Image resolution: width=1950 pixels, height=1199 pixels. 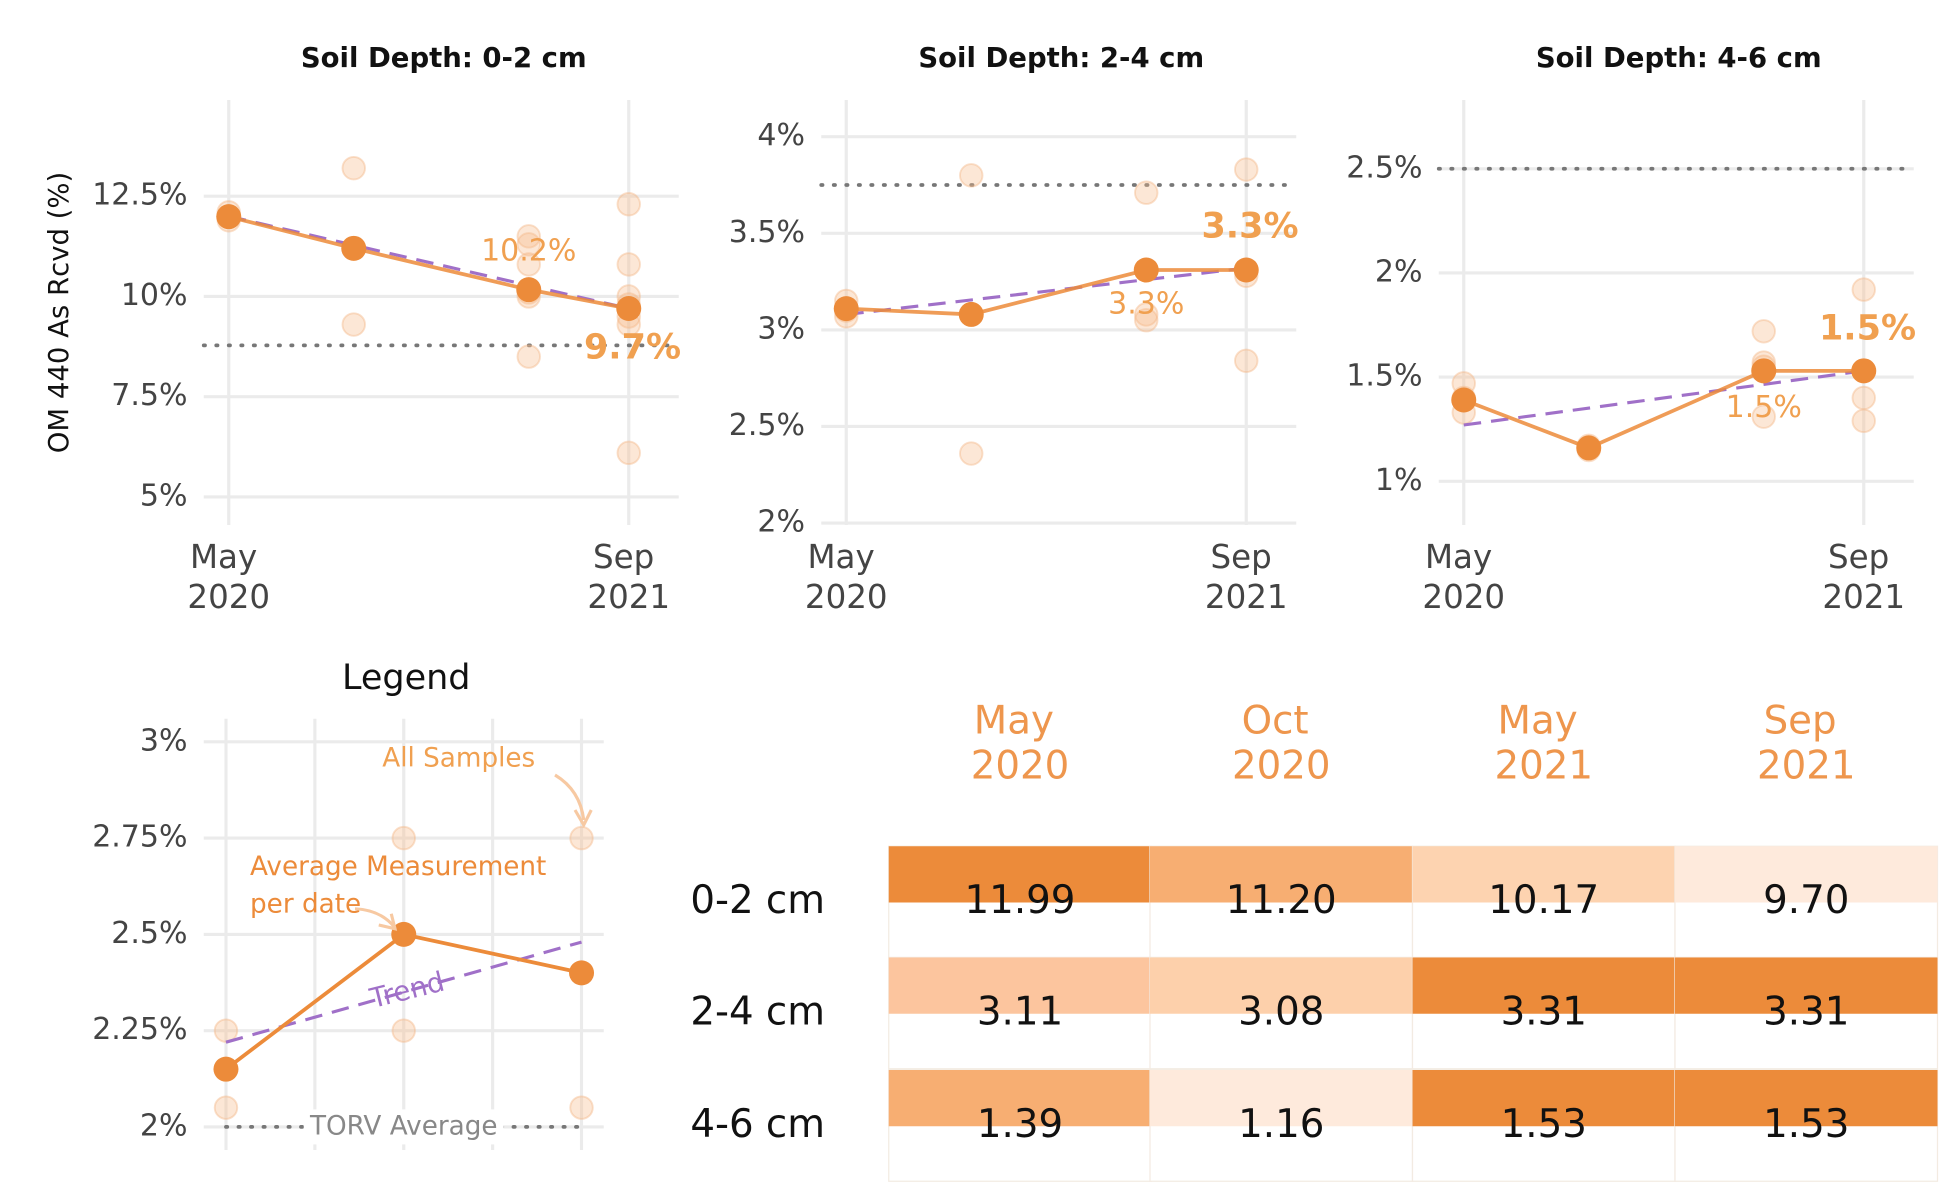 What do you see at coordinates (139, 837) in the screenshot?
I see `y-tick-label: 2.75%` at bounding box center [139, 837].